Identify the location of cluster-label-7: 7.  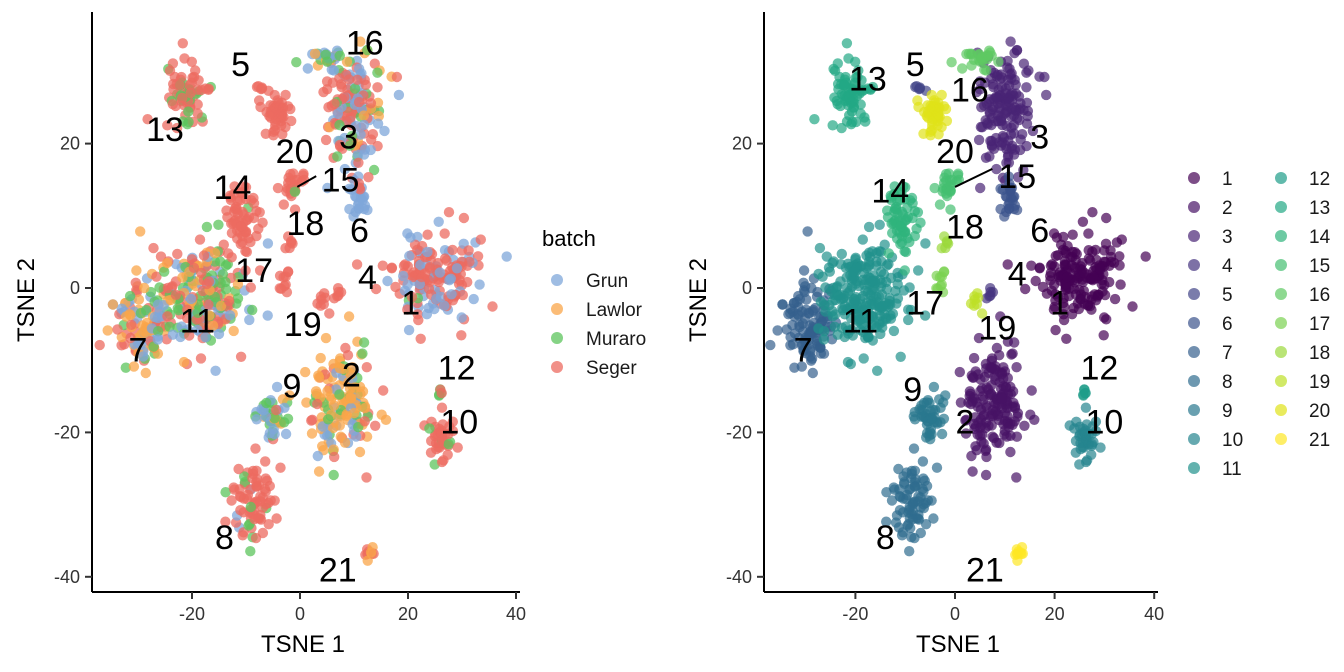
(138, 350).